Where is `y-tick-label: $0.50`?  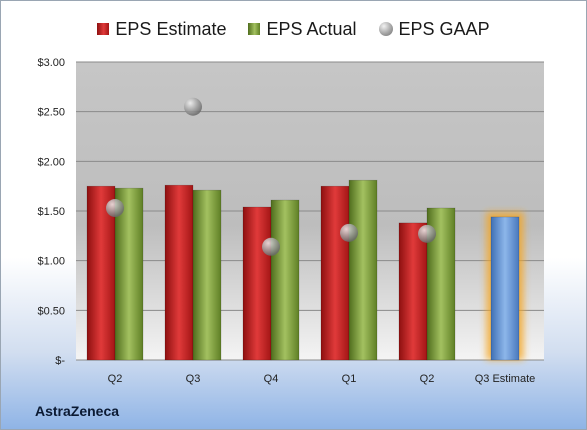 y-tick-label: $0.50 is located at coordinates (51, 311).